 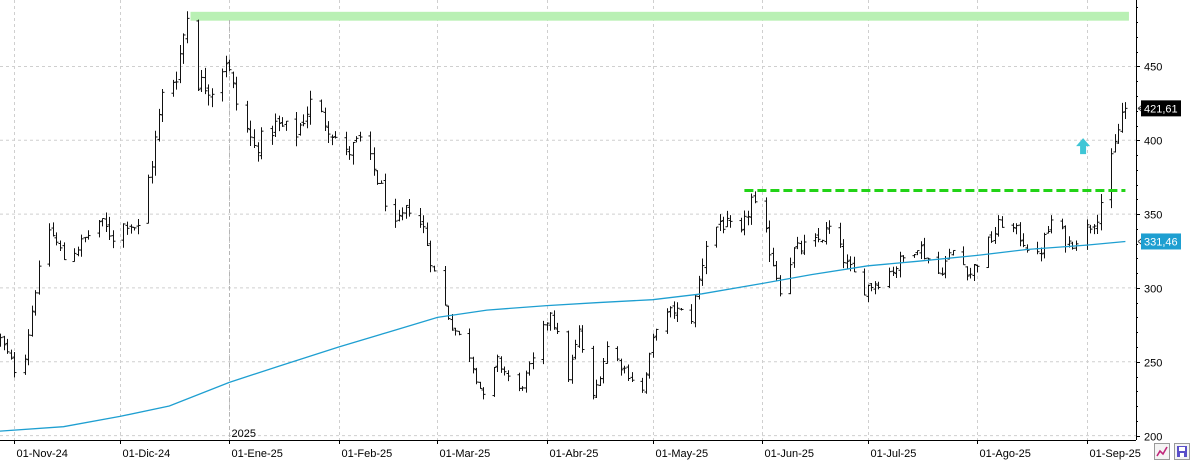 What do you see at coordinates (1005, 454) in the screenshot?
I see `x-tick-label: 01-Ago-25` at bounding box center [1005, 454].